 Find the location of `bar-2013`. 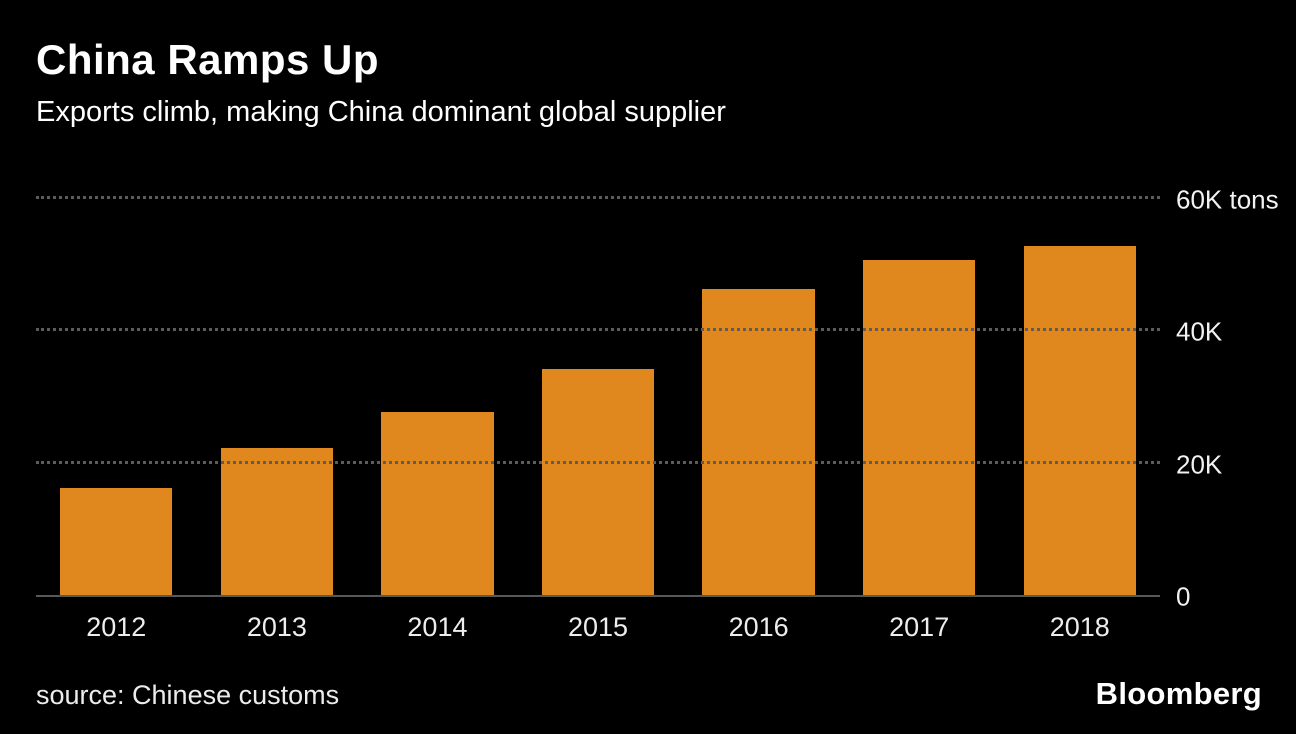

bar-2013 is located at coordinates (277, 522).